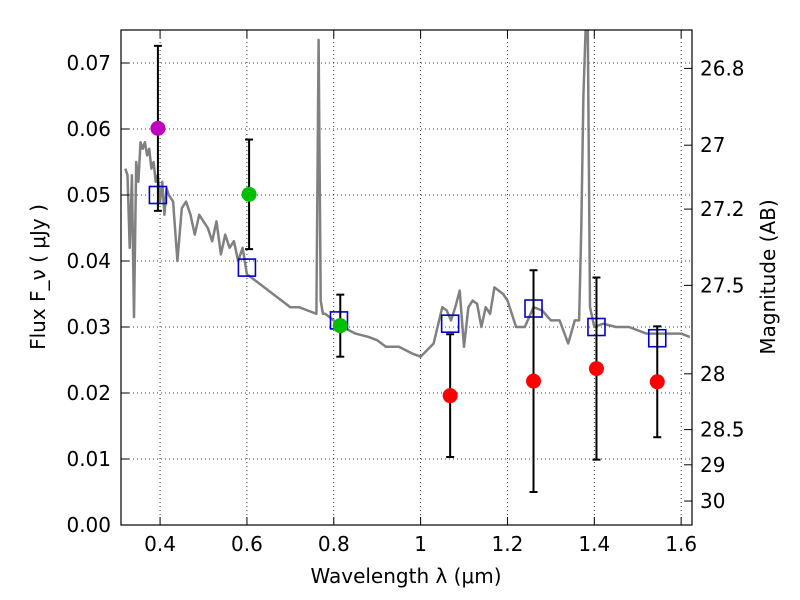  Describe the element at coordinates (88, 129) in the screenshot. I see `y-tick-label-6: 0.06` at that location.